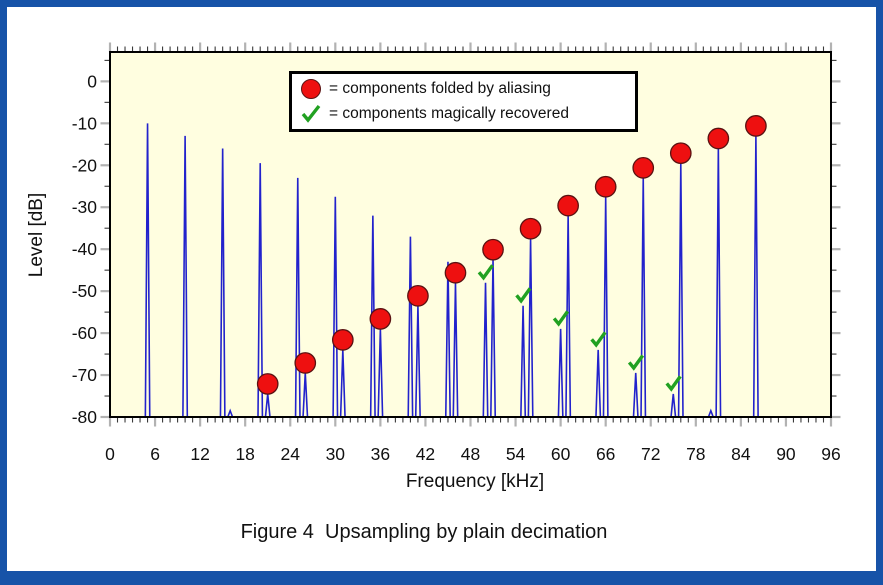 This screenshot has height=585, width=883. What do you see at coordinates (786, 454) in the screenshot?
I see `x-tick-label: 90` at bounding box center [786, 454].